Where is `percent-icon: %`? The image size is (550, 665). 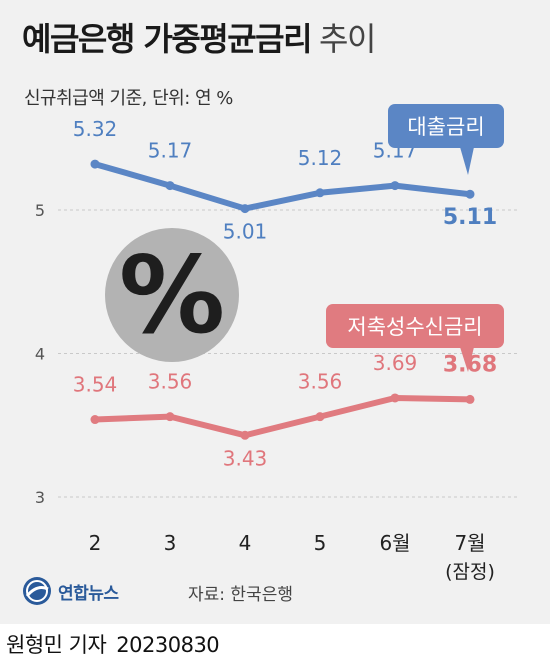 percent-icon: % is located at coordinates (172, 295).